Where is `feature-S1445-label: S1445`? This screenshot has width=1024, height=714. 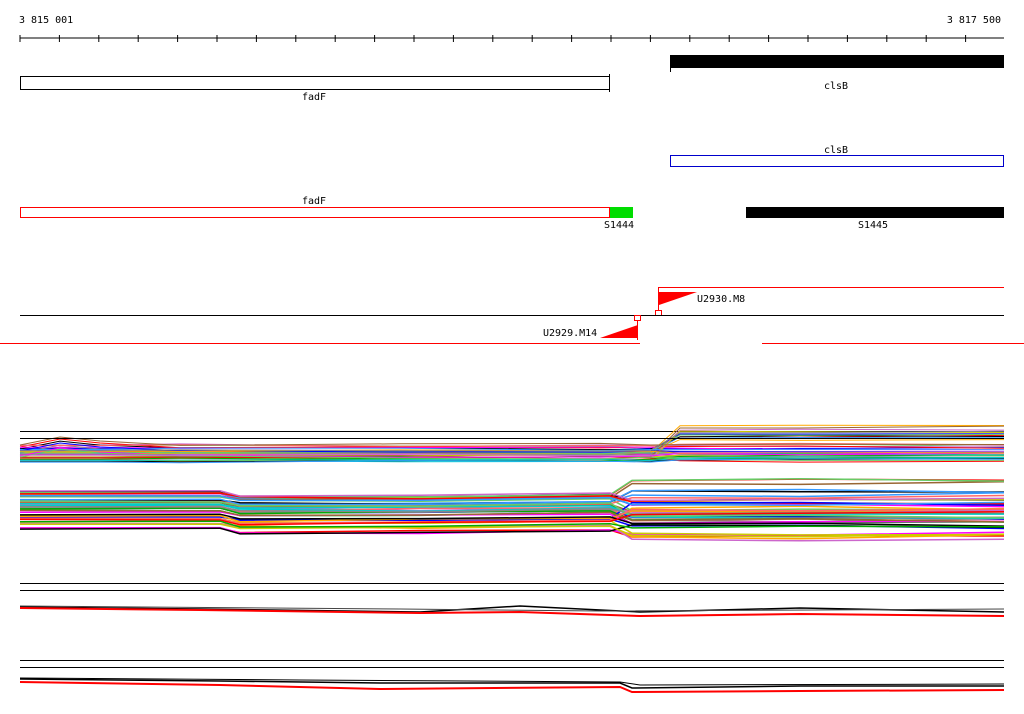 feature-S1445-label: S1445 is located at coordinates (873, 225).